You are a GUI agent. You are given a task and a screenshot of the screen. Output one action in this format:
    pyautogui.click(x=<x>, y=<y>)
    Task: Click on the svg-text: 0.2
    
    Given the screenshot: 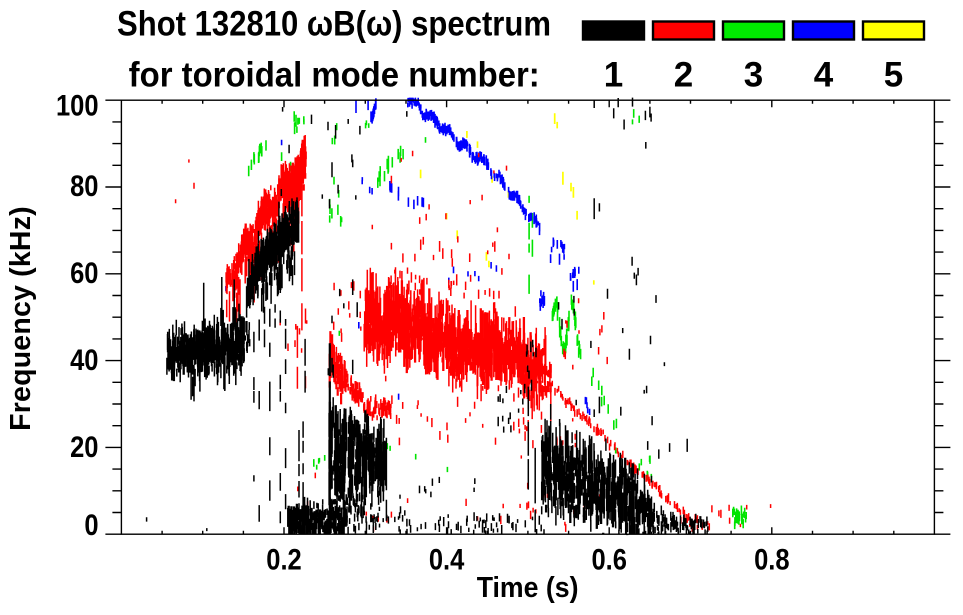 What is the action you would take?
    pyautogui.click(x=283, y=558)
    